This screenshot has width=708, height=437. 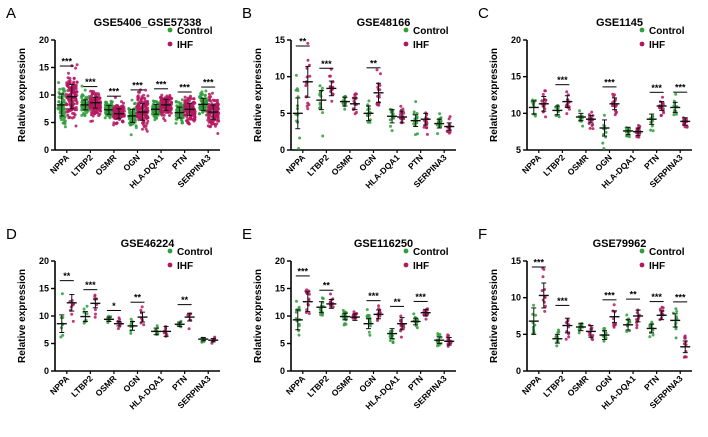 I want to click on legend-control-label: Control, so click(x=195, y=31).